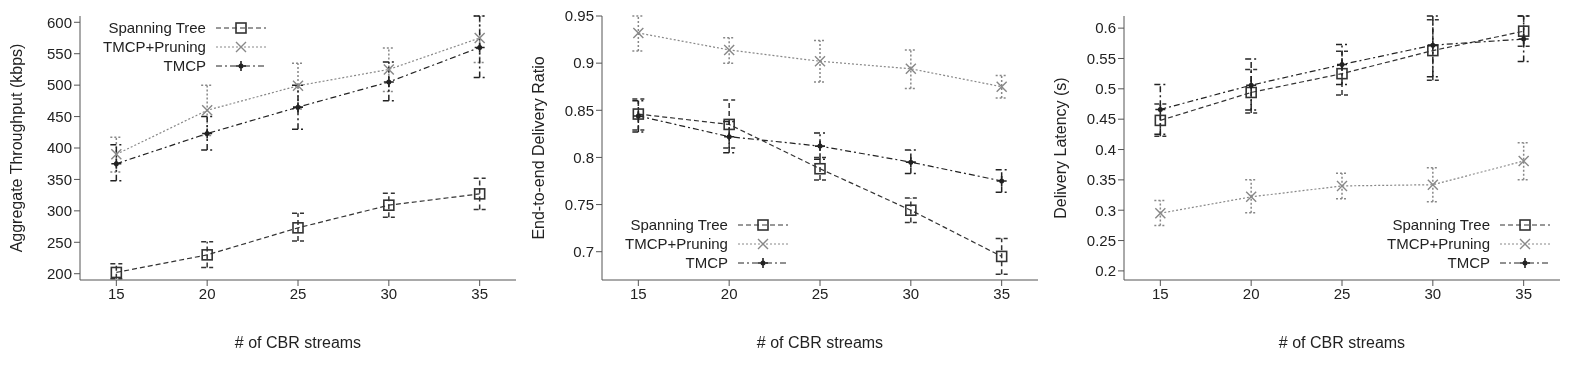  I want to click on y-tick-label: 0.8, so click(583, 157).